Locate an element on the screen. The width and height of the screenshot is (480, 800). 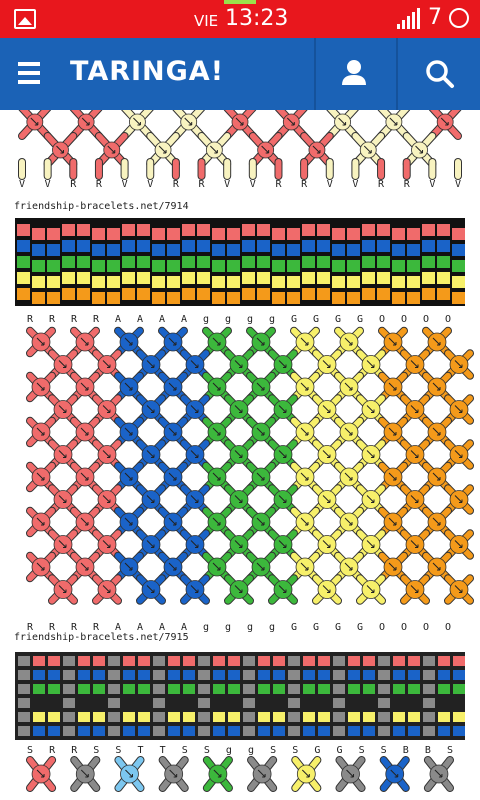
appbar-divider is located at coordinates (315, 74).